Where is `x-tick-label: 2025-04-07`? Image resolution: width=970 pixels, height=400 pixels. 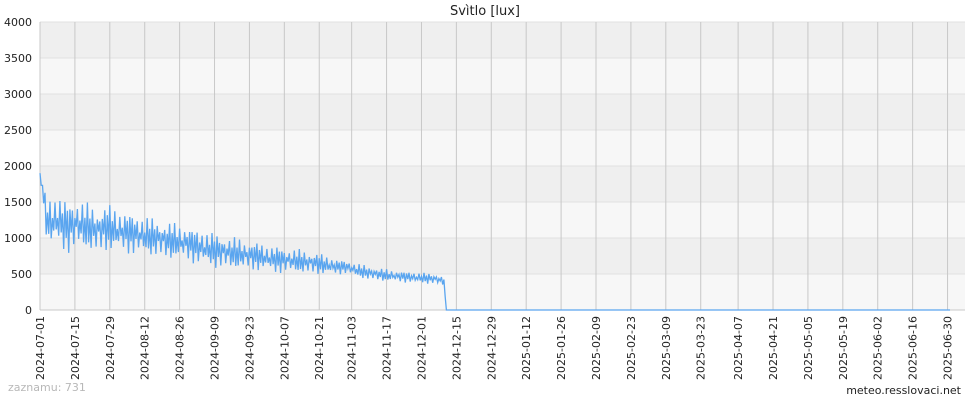
x-tick-label: 2025-04-07 is located at coordinates (738, 348).